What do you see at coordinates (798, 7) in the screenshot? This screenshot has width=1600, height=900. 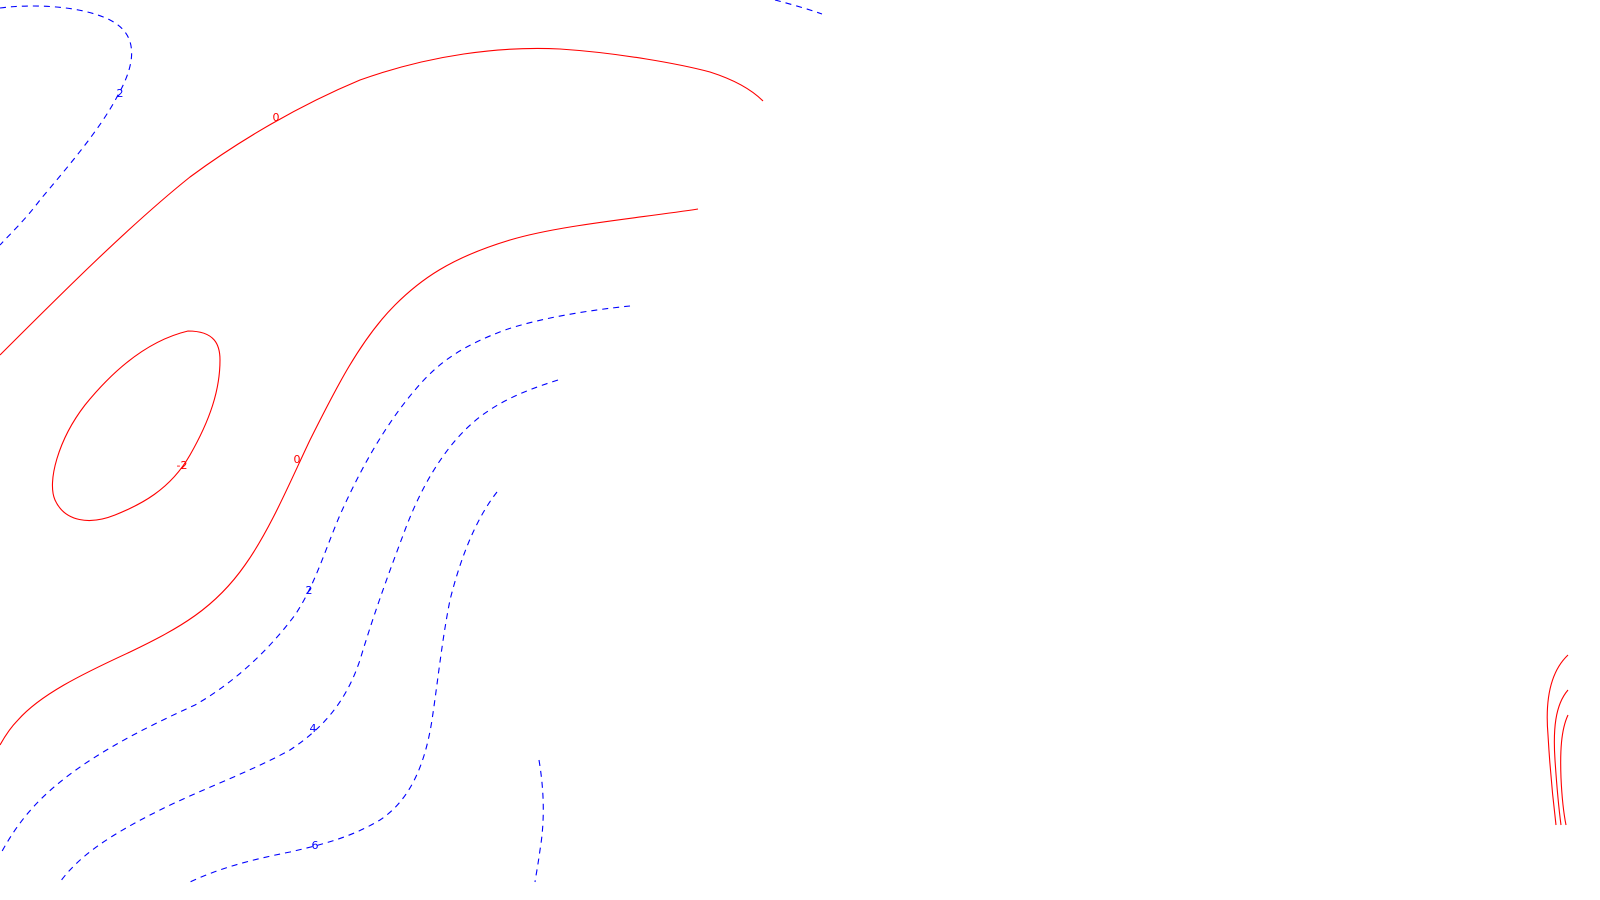 I see `contour-line-pos2-top-right` at bounding box center [798, 7].